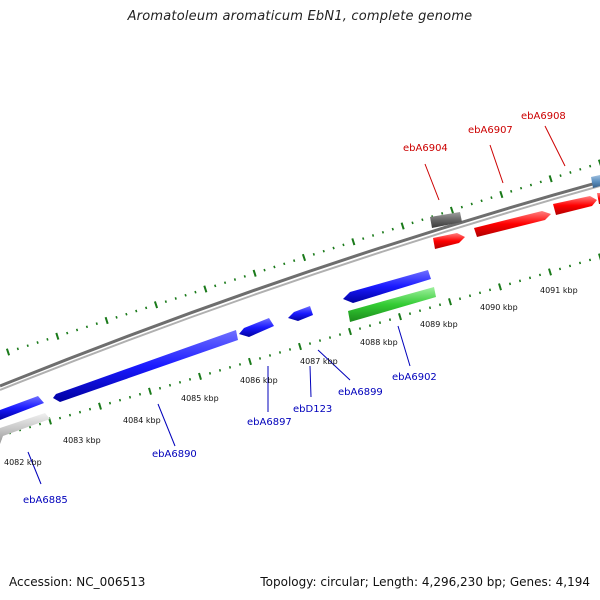 The width and height of the screenshot is (600, 600). I want to click on gene-blue-ebD123, so click(300, 313).